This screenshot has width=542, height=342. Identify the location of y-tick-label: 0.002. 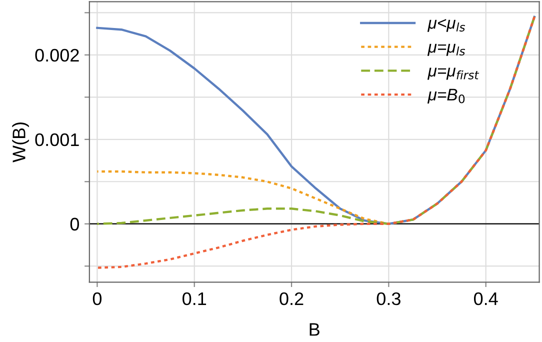
(57, 55).